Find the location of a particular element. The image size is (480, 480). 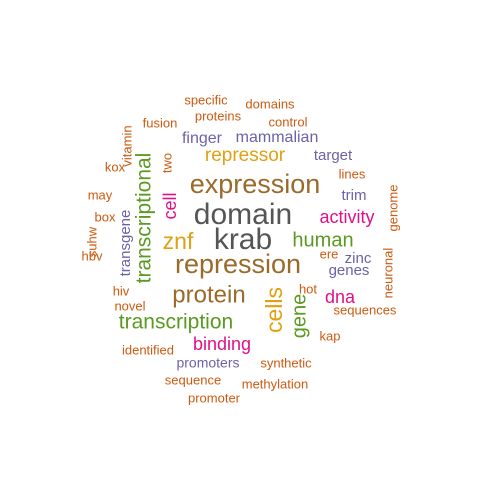

word-fusion: fusion is located at coordinates (160, 122).